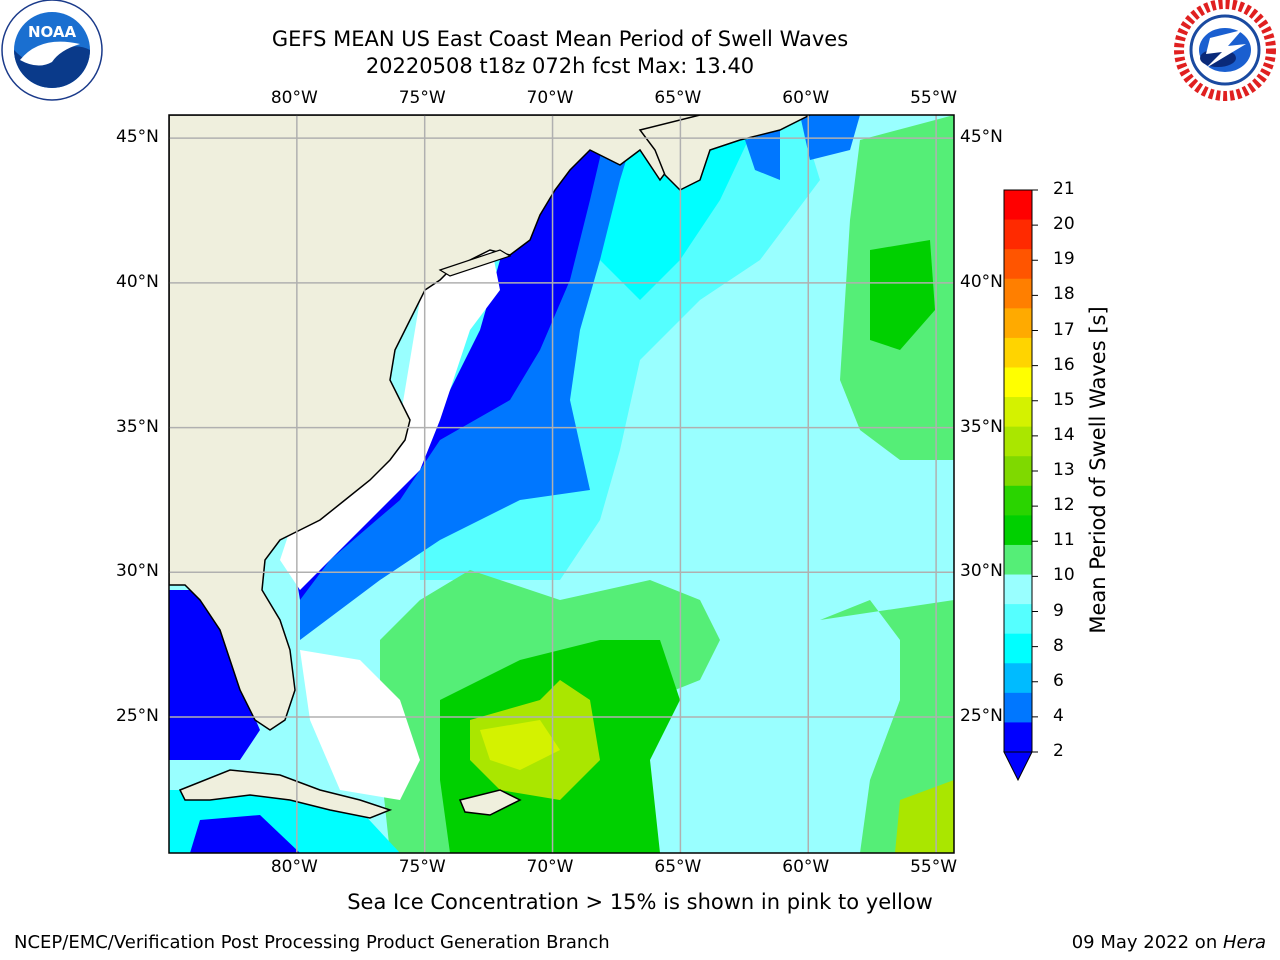  What do you see at coordinates (490, 802) in the screenshot?
I see `hispaniola-land` at bounding box center [490, 802].